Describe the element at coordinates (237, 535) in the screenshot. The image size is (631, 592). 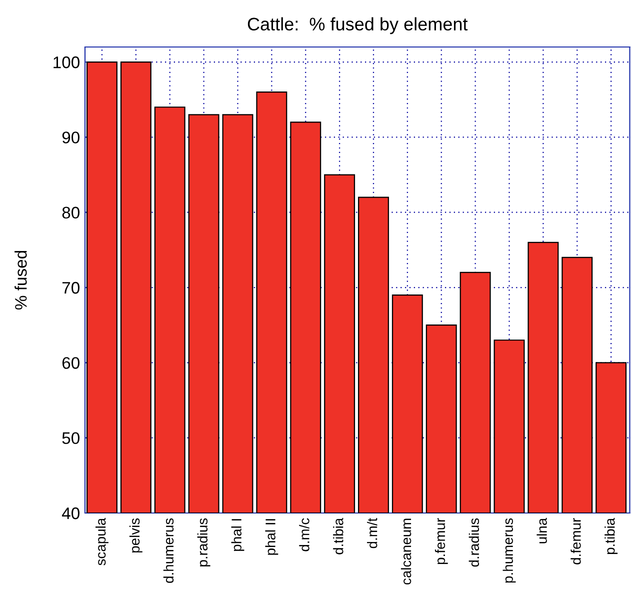
I see `x-tick-label: phal I` at that location.